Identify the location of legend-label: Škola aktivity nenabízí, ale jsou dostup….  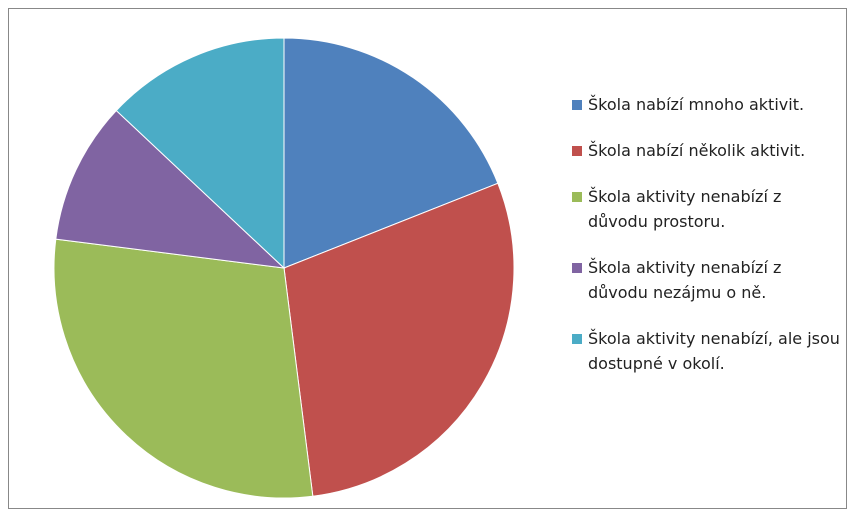
(714, 351).